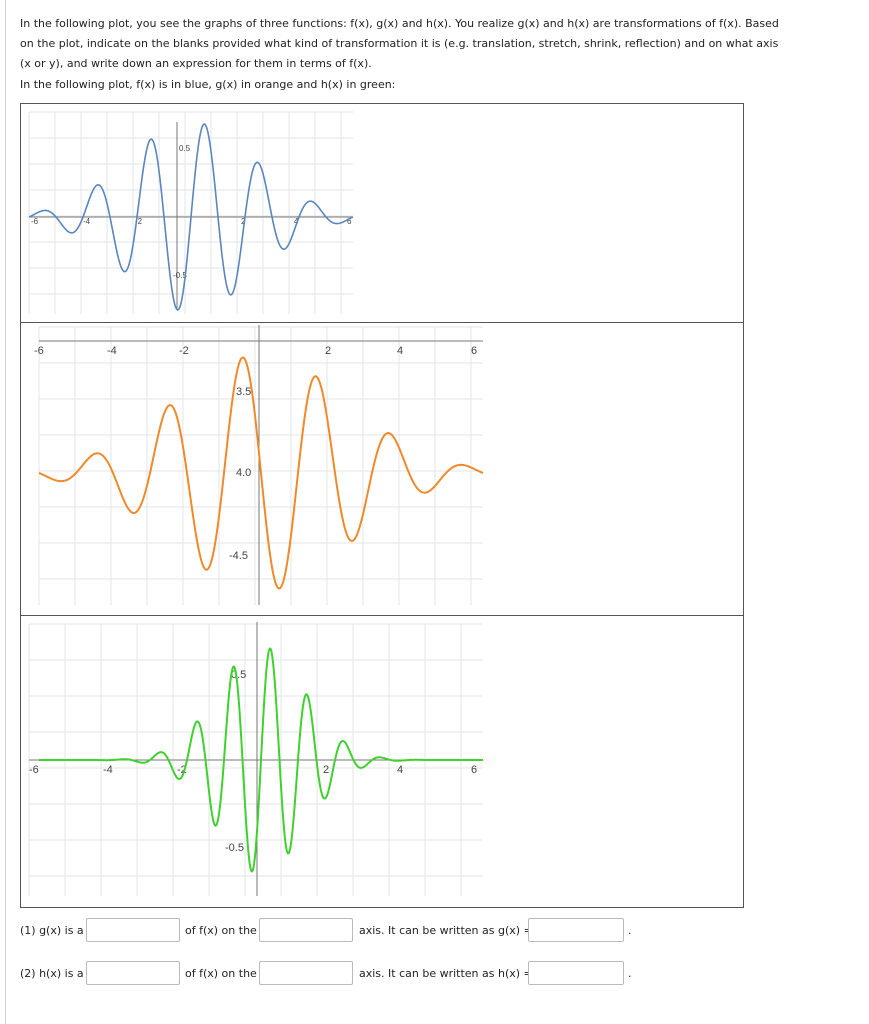 The width and height of the screenshot is (869, 1024). I want to click on q2-prefix: (2) h(x) is a, so click(52, 973).